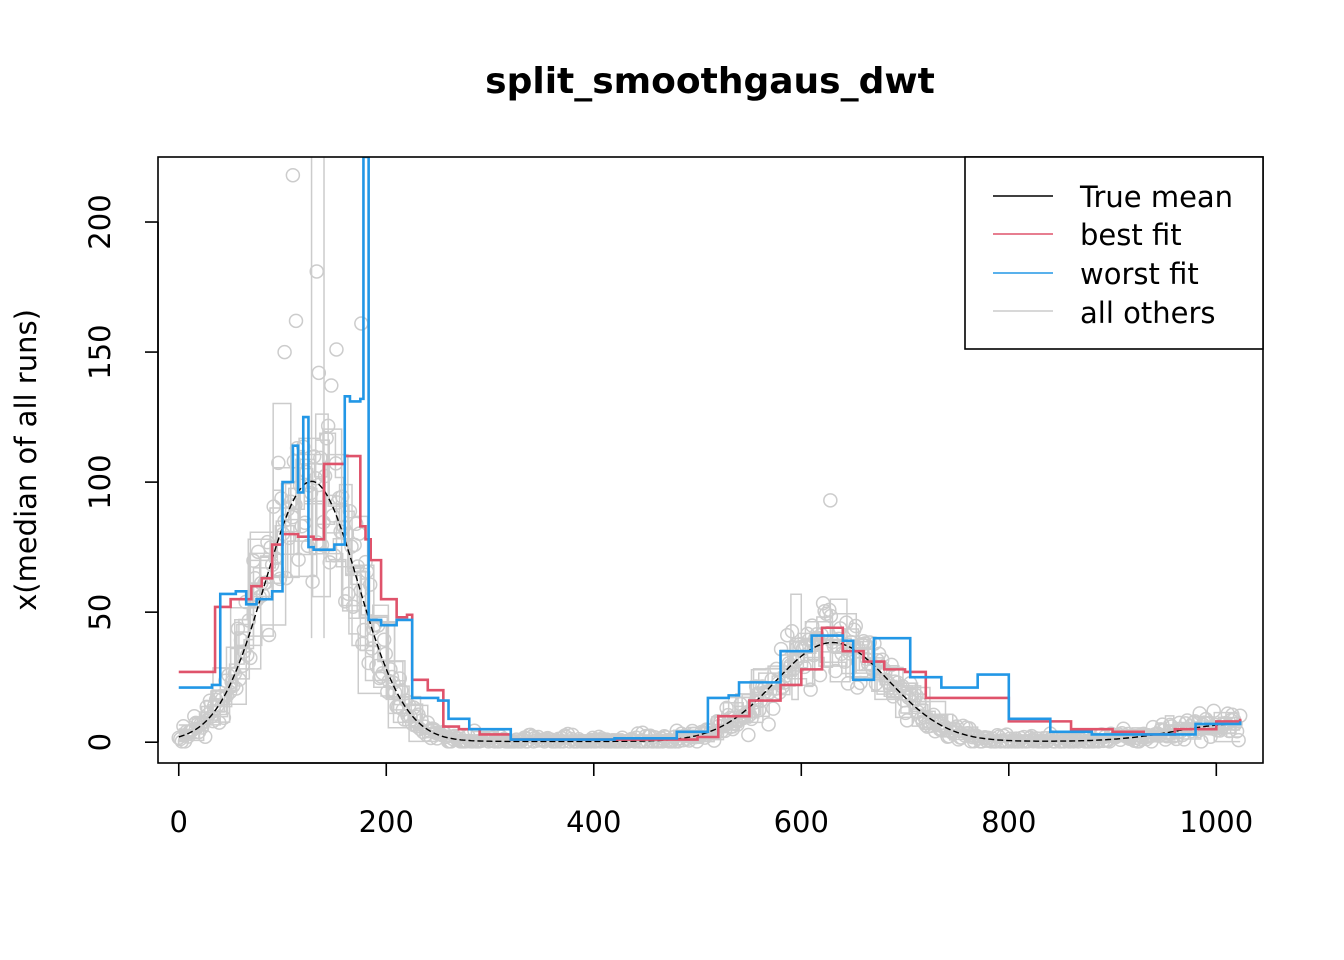 Image resolution: width=1344 pixels, height=960 pixels. What do you see at coordinates (801, 822) in the screenshot?
I see `x-tick-label: 600` at bounding box center [801, 822].